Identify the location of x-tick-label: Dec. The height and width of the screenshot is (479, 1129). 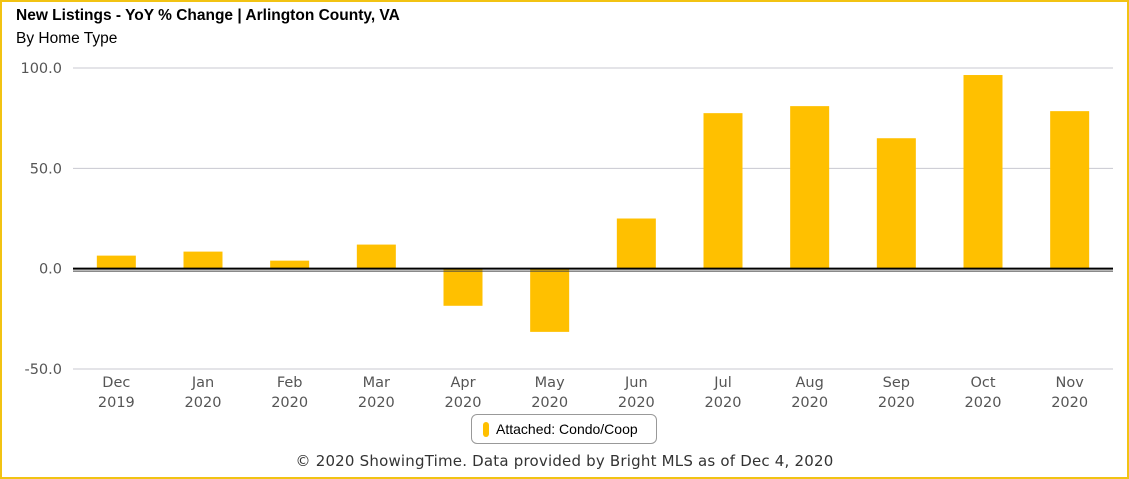
(116, 383).